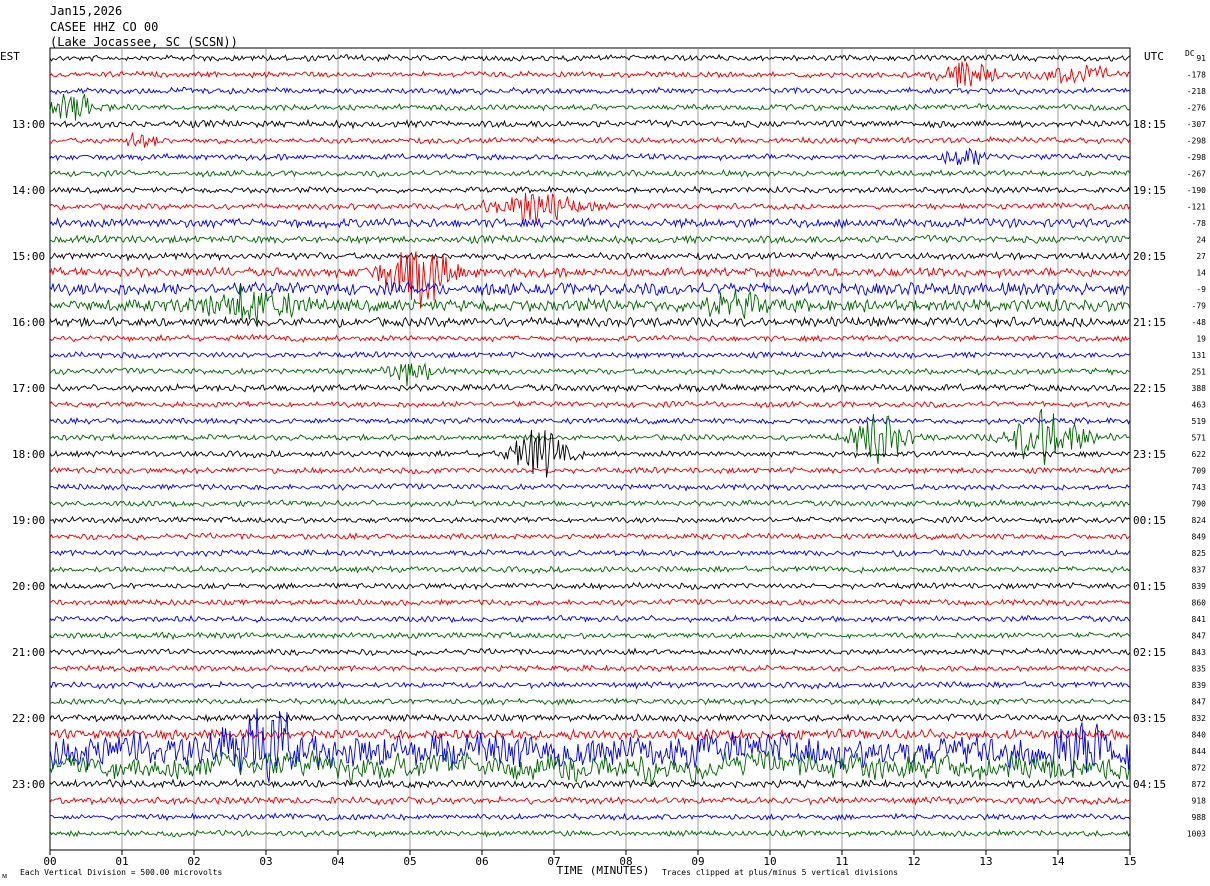 This screenshot has width=1210, height=886. Describe the element at coordinates (1149, 124) in the screenshot. I see `right-hour-label: 18:15` at that location.